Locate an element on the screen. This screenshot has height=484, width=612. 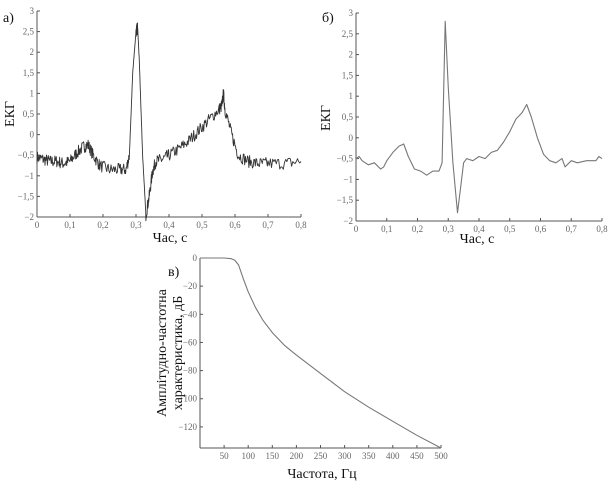
x-tick-label: 200 is located at coordinates (297, 456).